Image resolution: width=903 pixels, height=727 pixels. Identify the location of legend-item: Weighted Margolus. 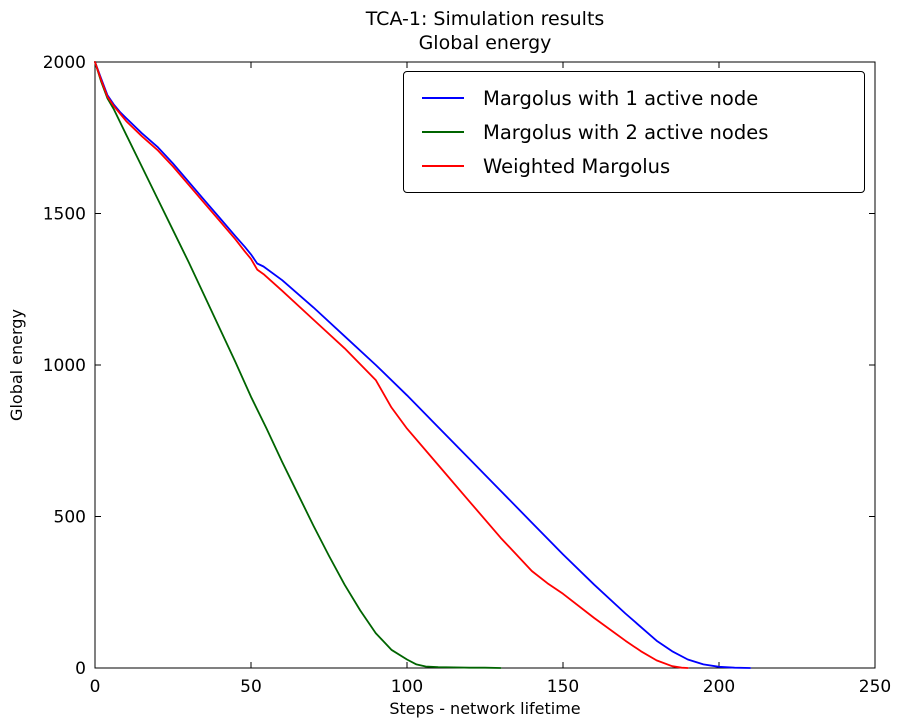
(634, 166).